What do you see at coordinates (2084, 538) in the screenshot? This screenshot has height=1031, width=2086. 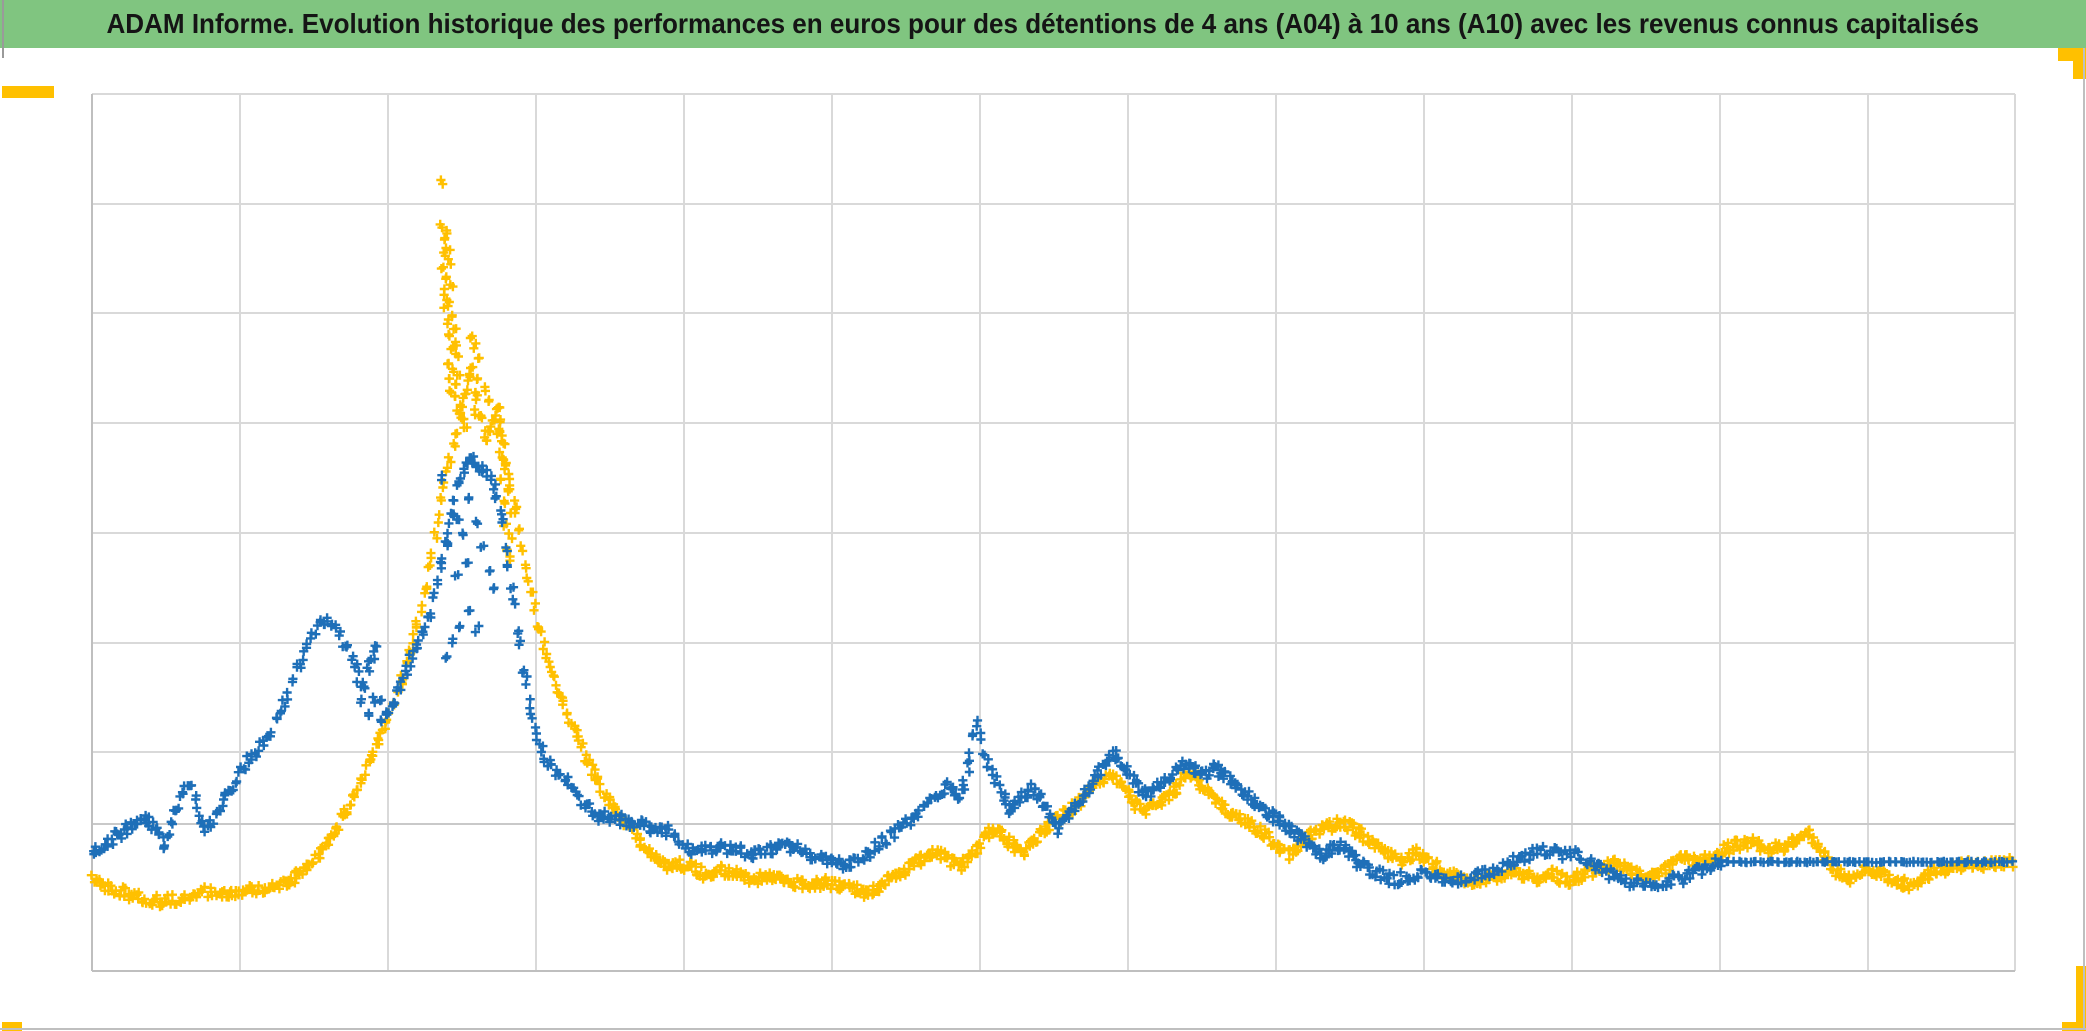 I see `sheet-right-border` at bounding box center [2084, 538].